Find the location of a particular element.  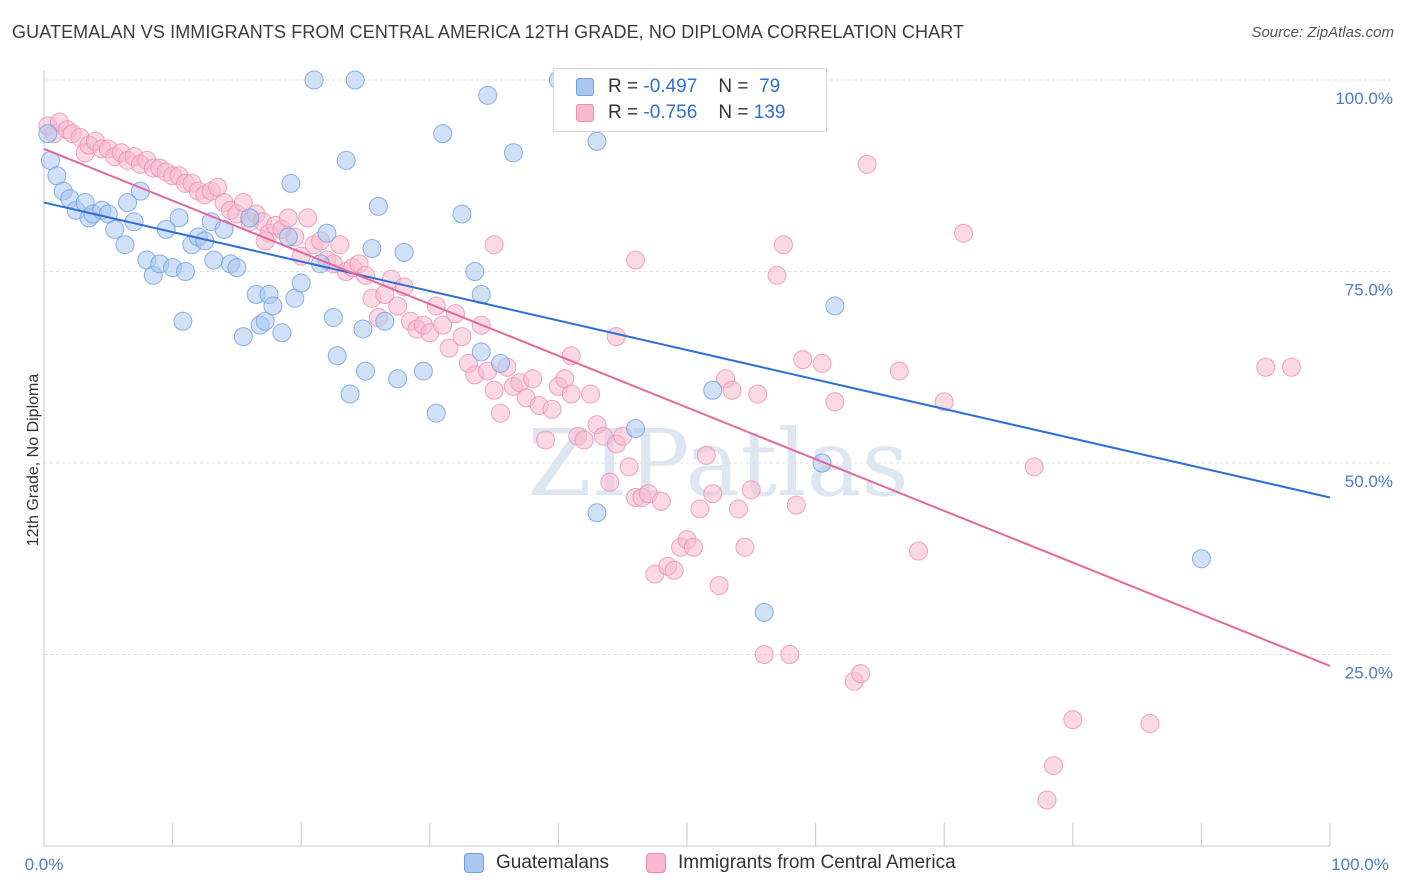

bottom-legend-guatemalans: Guatemalans is located at coordinates (536, 863).